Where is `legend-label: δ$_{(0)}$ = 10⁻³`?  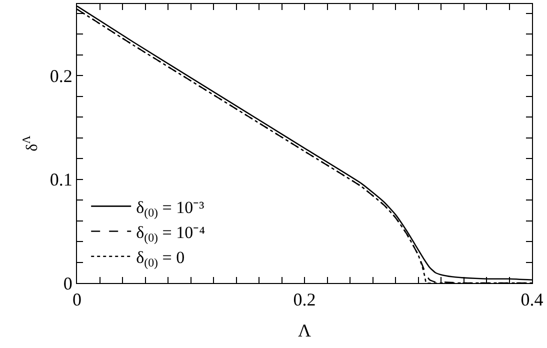 legend-label: δ$_{(0)}$ = 10⁻³ is located at coordinates (170, 209).